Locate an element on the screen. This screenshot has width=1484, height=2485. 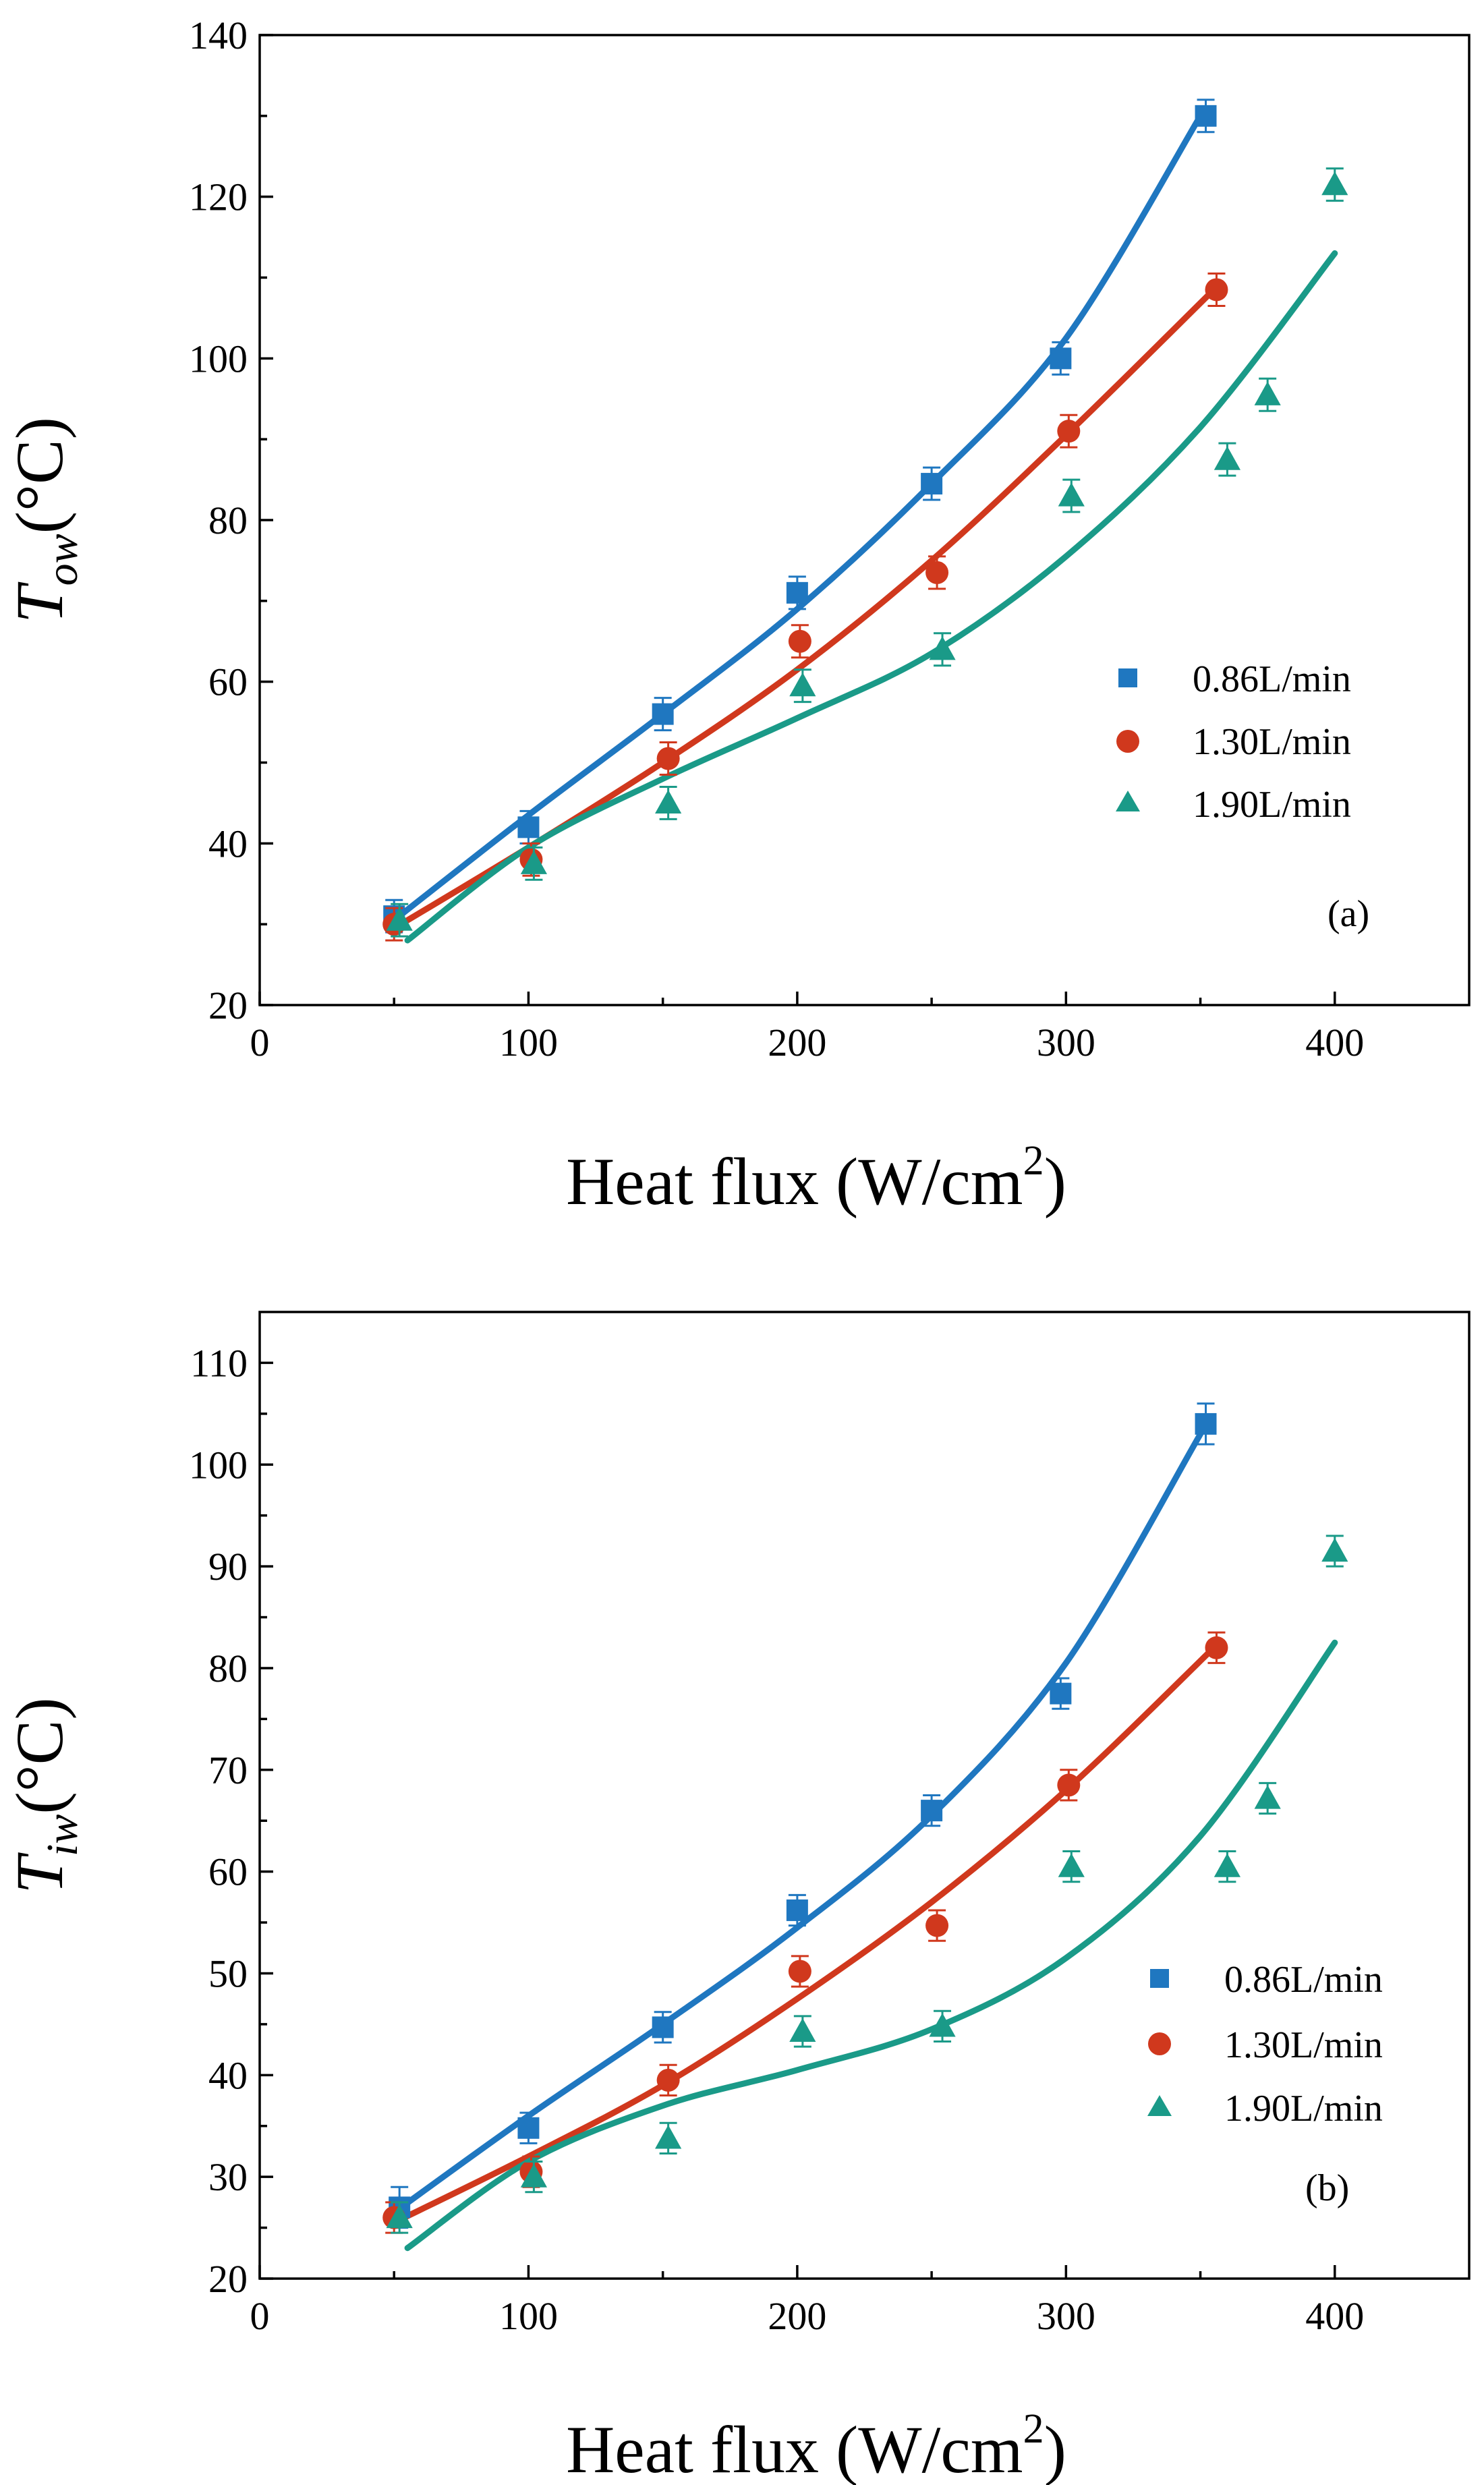
y-axis-title: Tow(°C) is located at coordinates (44, 520).